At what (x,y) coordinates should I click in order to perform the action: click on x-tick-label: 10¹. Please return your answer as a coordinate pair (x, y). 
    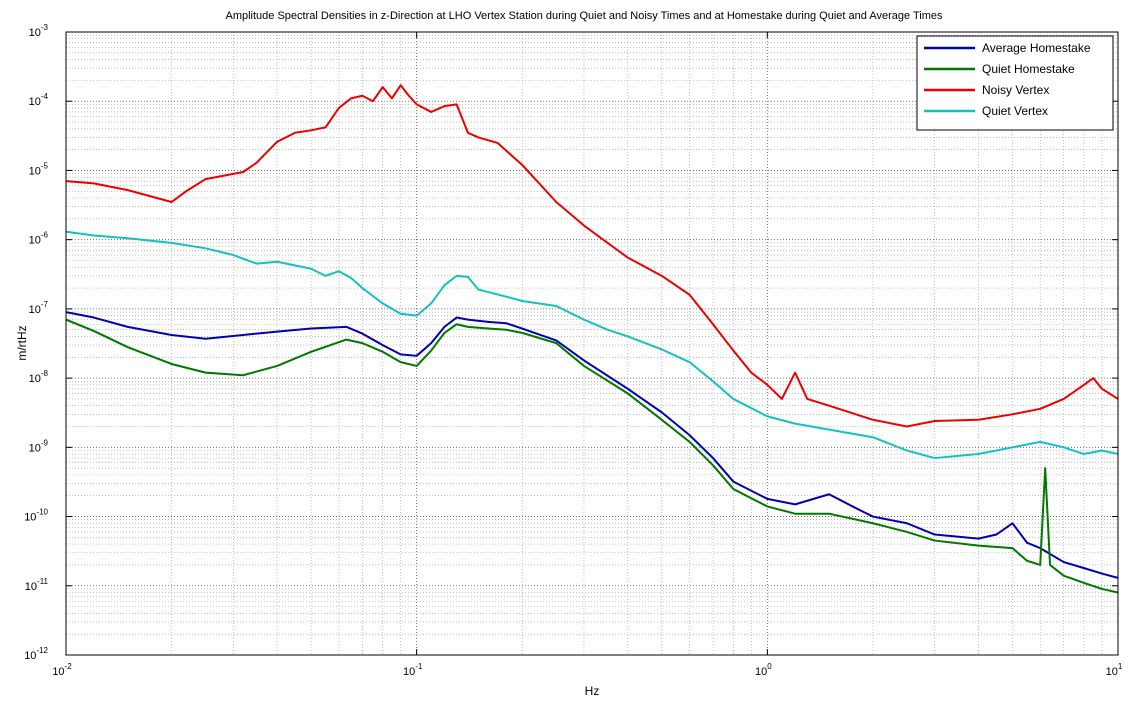
    Looking at the image, I should click on (1114, 670).